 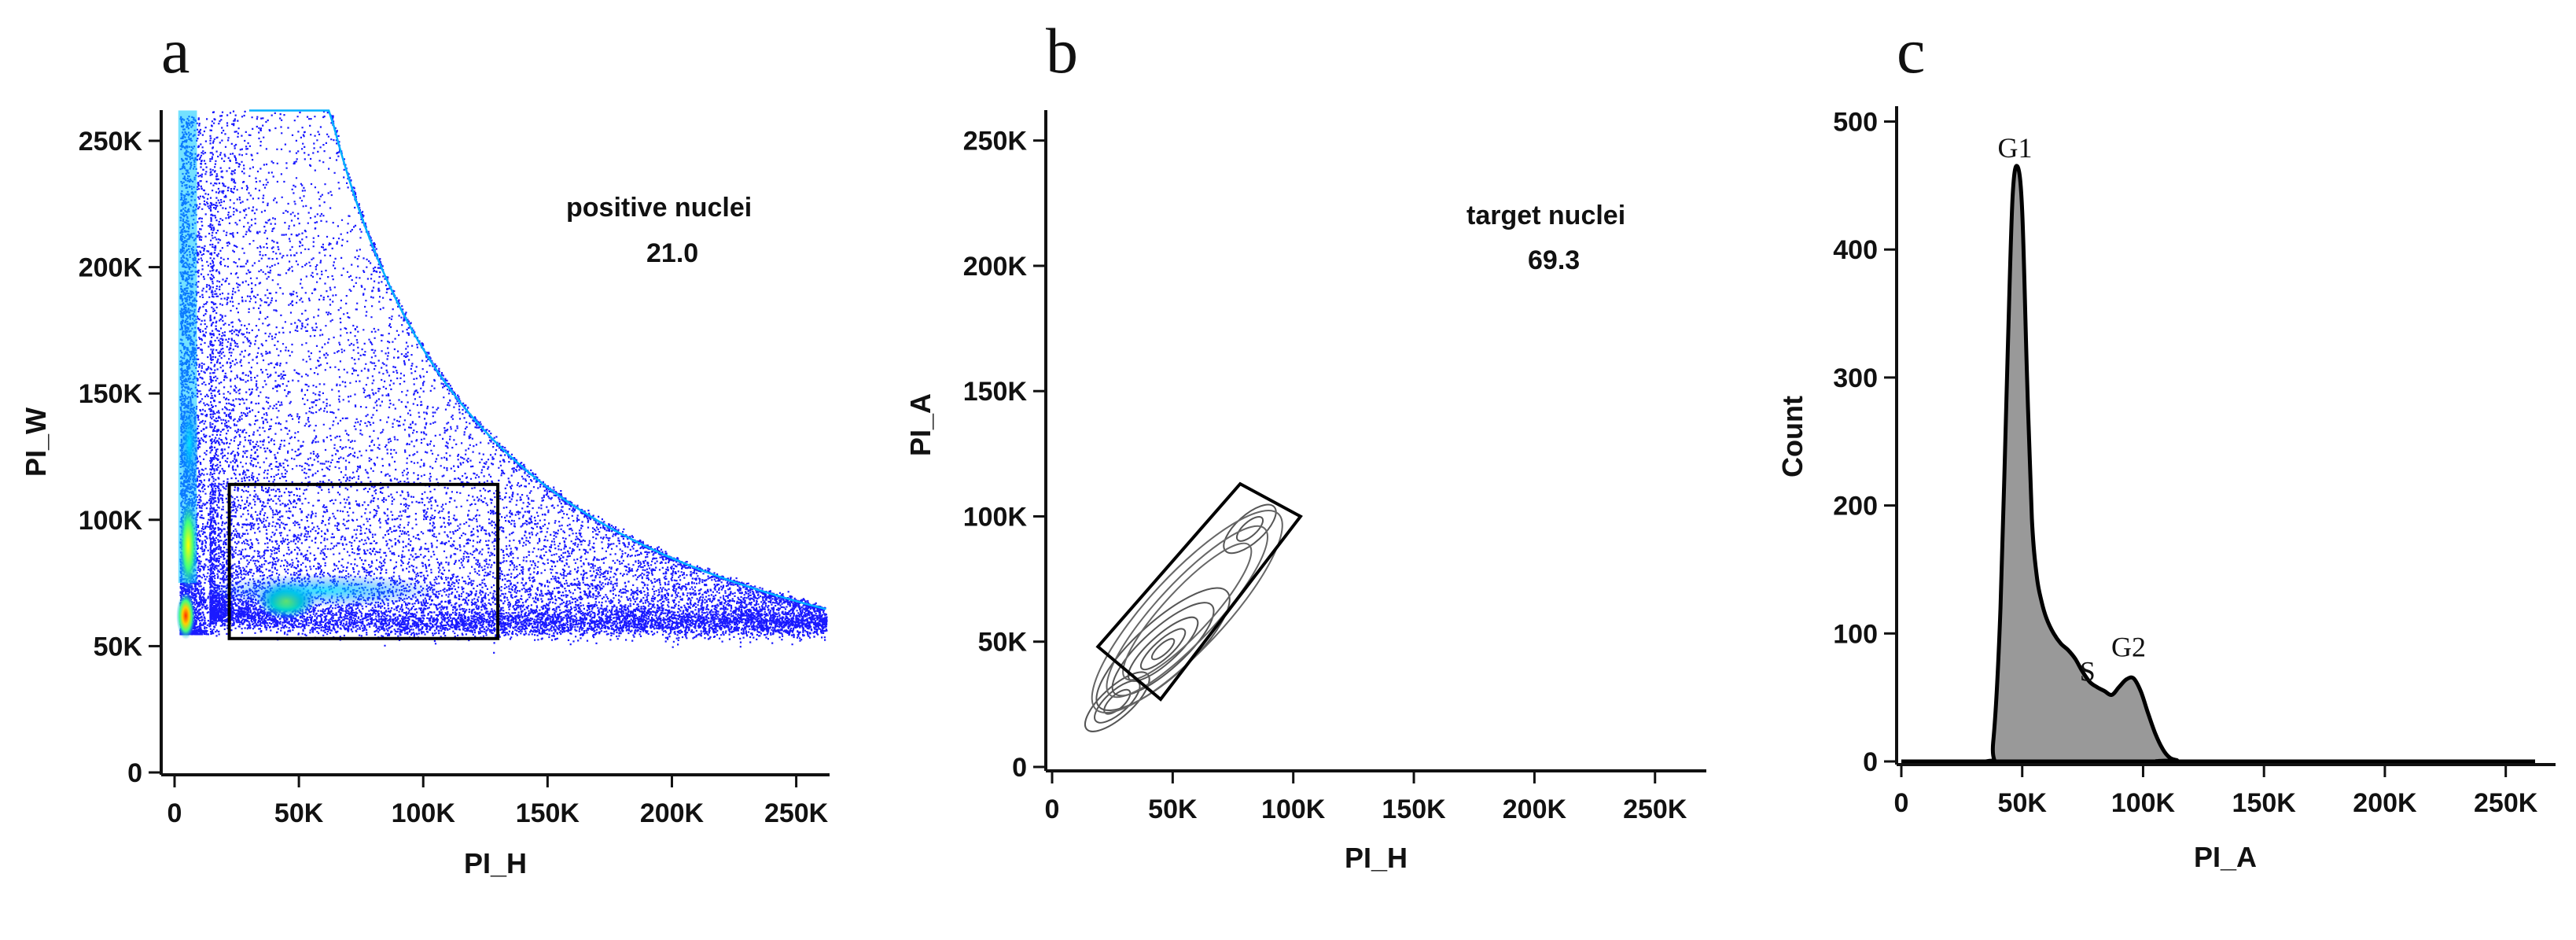 What do you see at coordinates (134, 773) in the screenshot?
I see `panel-a-y-tick-label: 0` at bounding box center [134, 773].